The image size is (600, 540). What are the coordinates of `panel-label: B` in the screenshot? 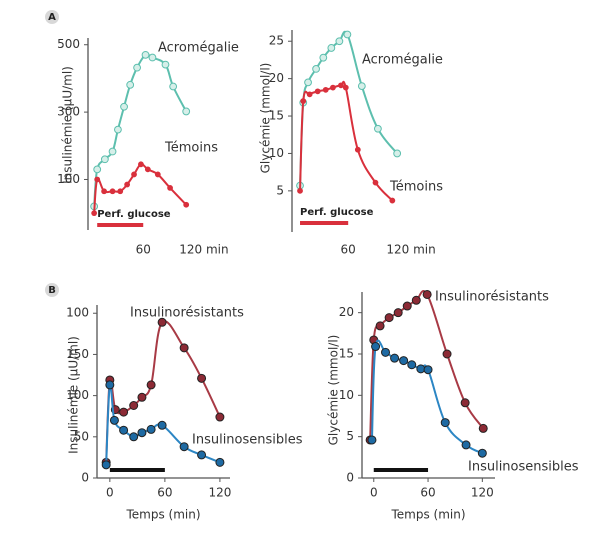 It's located at (52, 290).